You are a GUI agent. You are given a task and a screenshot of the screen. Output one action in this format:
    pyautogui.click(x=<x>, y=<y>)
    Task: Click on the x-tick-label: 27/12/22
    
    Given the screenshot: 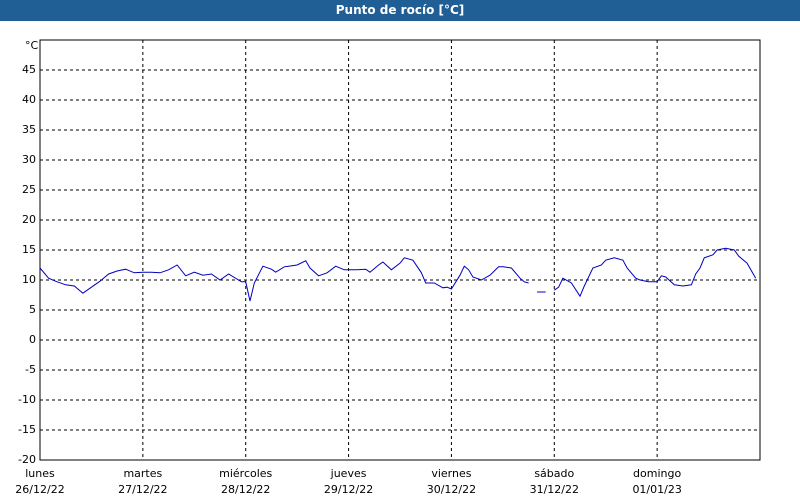 What is the action you would take?
    pyautogui.click(x=142, y=489)
    